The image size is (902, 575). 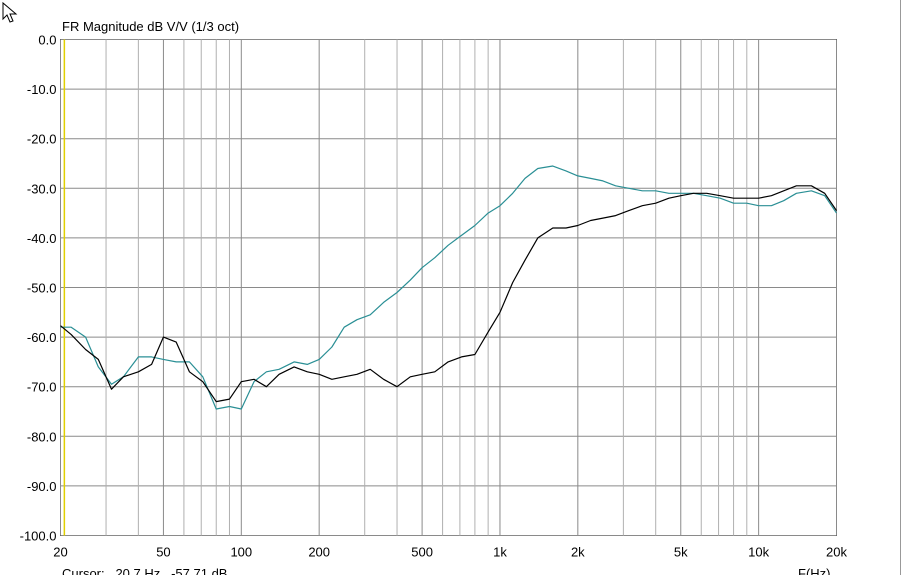 I want to click on x-tick-label: 100, so click(x=241, y=552).